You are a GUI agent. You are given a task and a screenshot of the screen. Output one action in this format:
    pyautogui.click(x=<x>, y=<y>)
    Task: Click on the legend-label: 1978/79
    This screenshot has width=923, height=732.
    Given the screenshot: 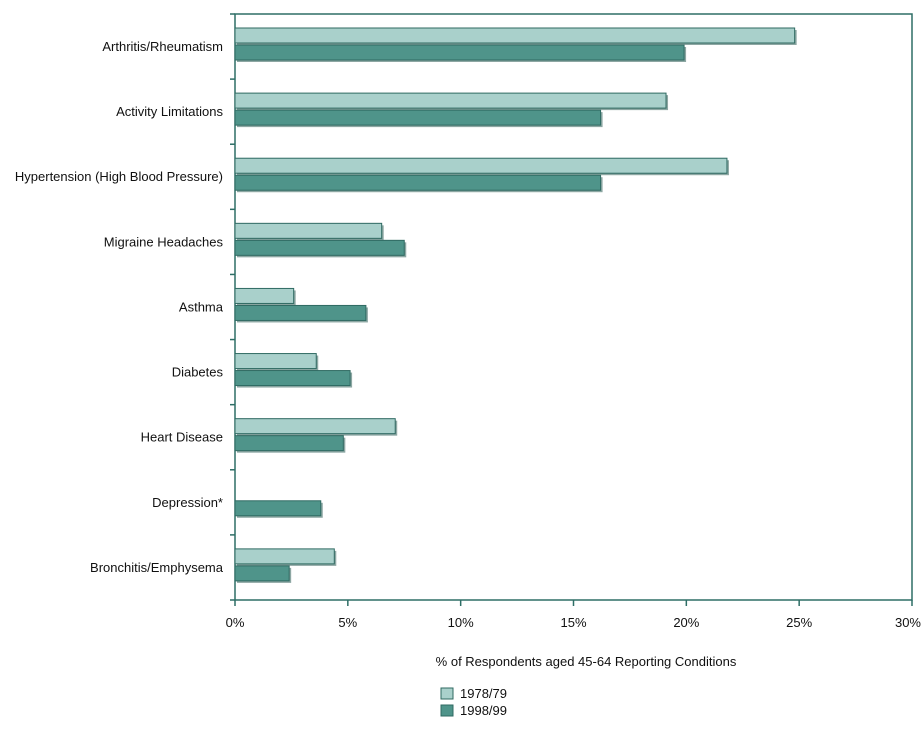 What is the action you would take?
    pyautogui.click(x=483, y=693)
    